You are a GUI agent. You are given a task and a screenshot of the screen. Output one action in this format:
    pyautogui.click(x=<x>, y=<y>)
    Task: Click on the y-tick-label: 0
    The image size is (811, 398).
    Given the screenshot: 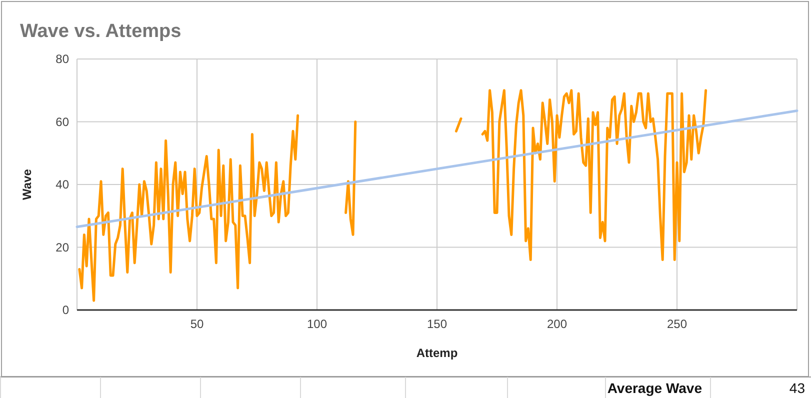 What is the action you would take?
    pyautogui.click(x=66, y=310)
    